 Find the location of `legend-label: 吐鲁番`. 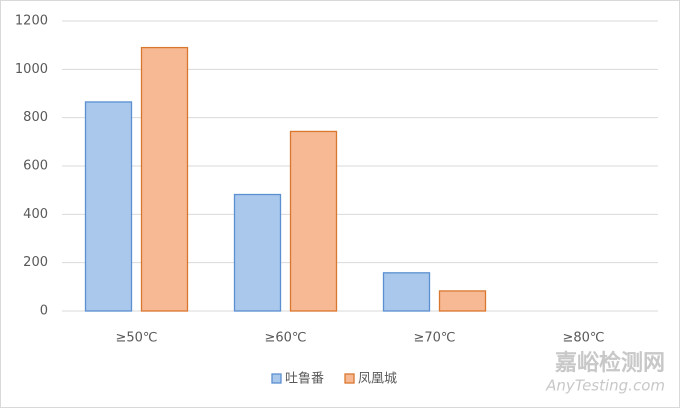

legend-label: 吐鲁番 is located at coordinates (304, 379).